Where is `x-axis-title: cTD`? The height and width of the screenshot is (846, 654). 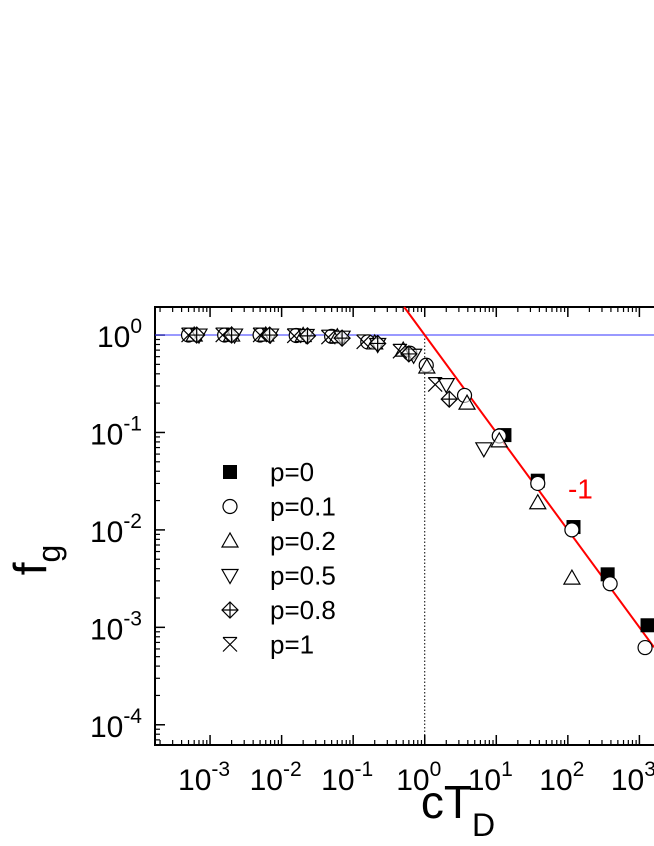
x-axis-title: cTD is located at coordinates (458, 809).